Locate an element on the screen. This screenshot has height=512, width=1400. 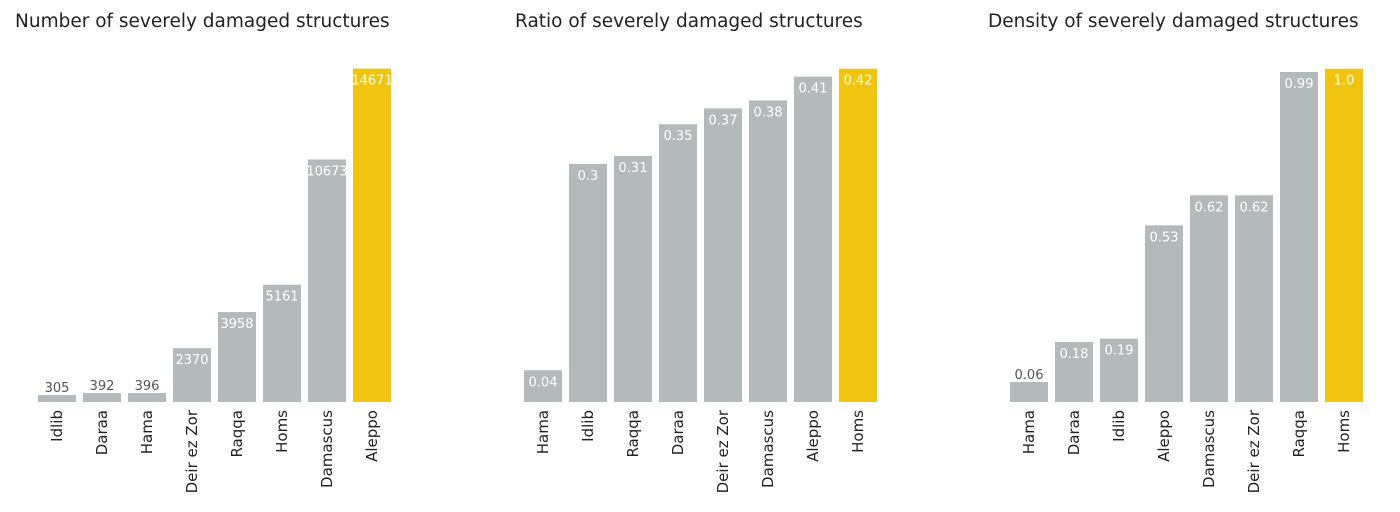
bar-value-label: 0.35 is located at coordinates (678, 136).